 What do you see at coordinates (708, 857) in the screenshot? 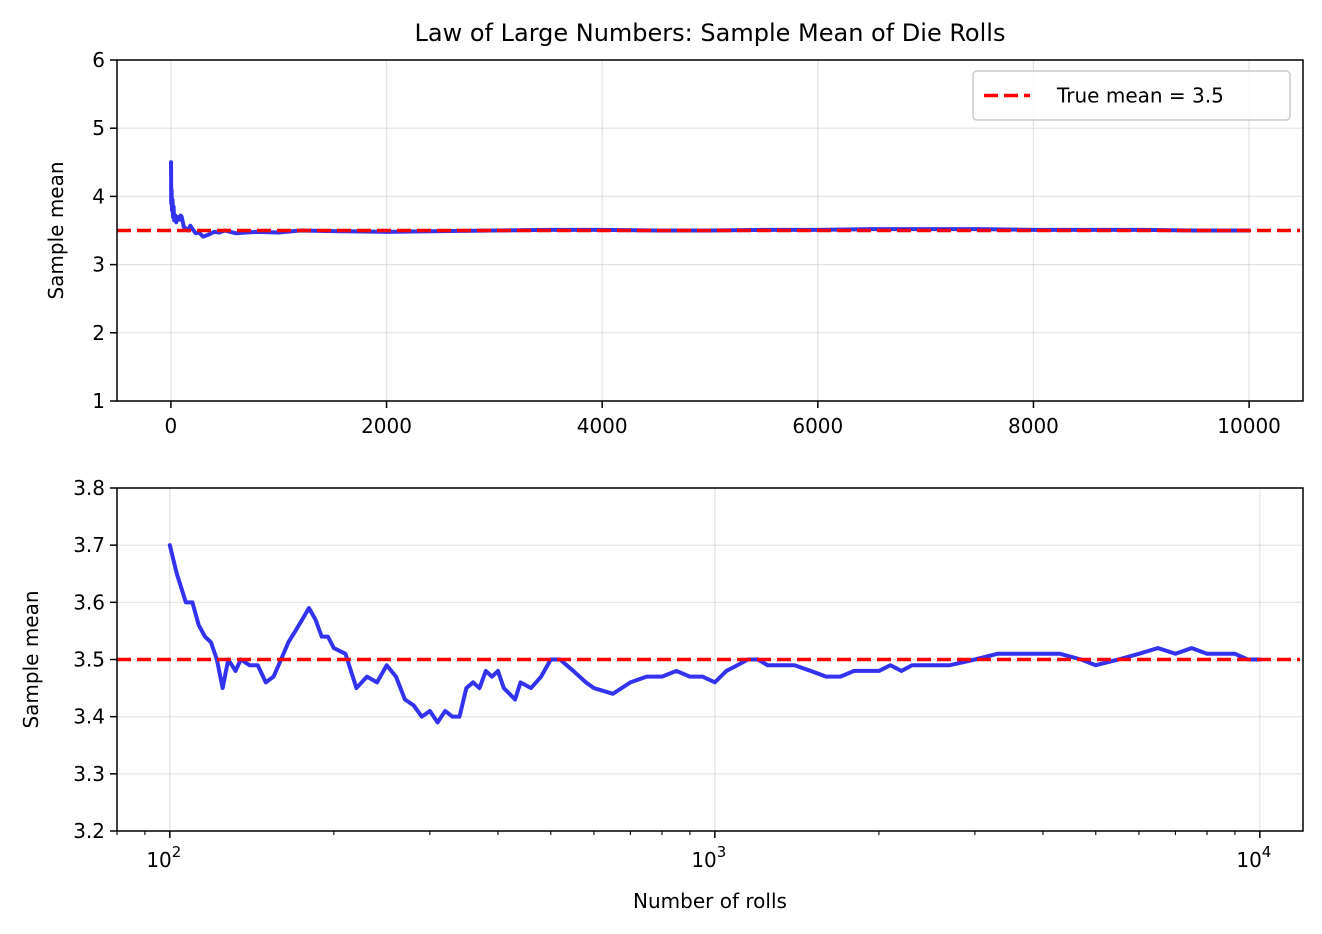
I see `x-tick-label: 10³` at bounding box center [708, 857].